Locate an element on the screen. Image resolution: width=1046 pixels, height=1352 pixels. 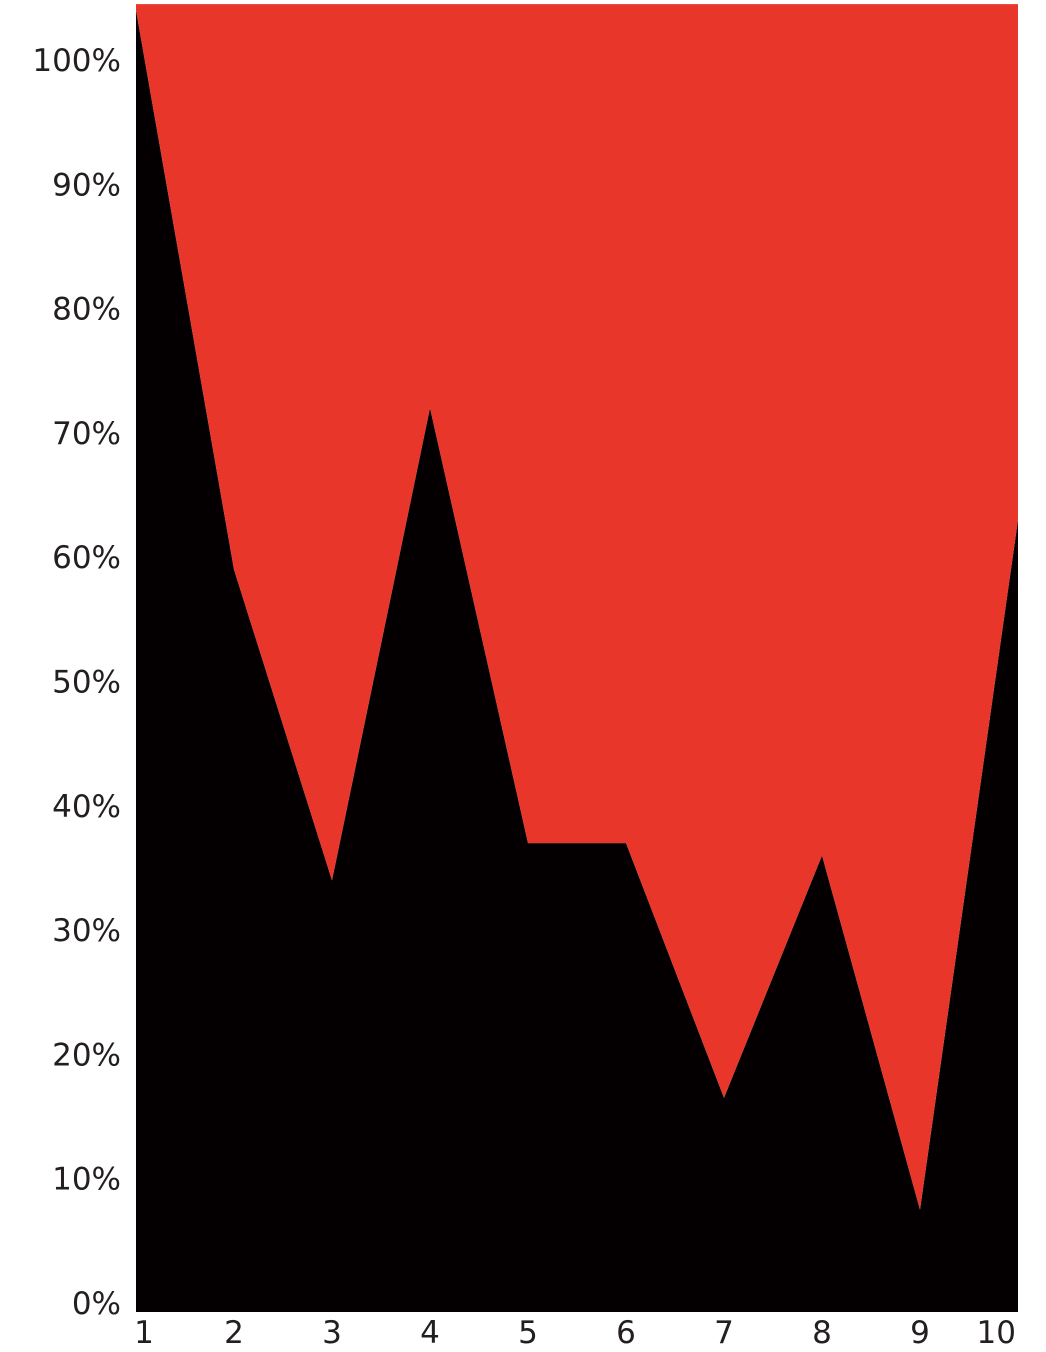
y-tick-label: 50% is located at coordinates (86, 683).